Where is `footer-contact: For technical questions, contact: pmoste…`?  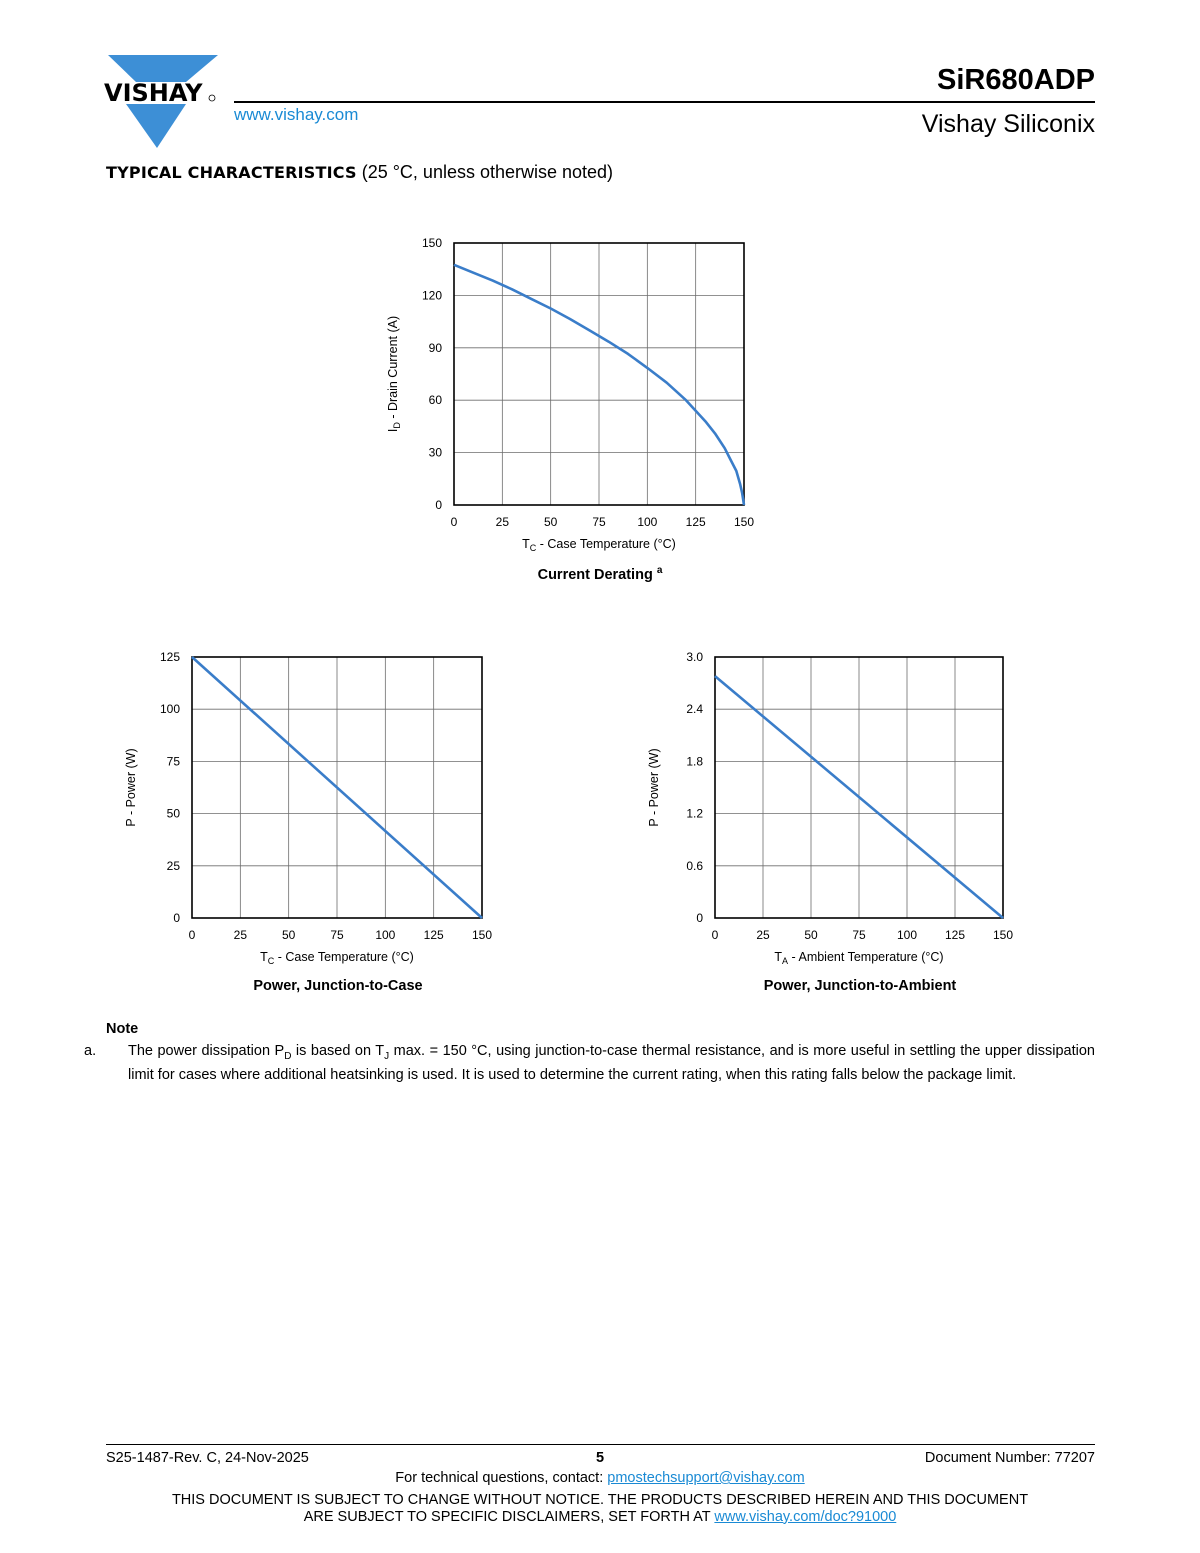
footer-contact: For technical questions, contact: pmoste… is located at coordinates (600, 1478).